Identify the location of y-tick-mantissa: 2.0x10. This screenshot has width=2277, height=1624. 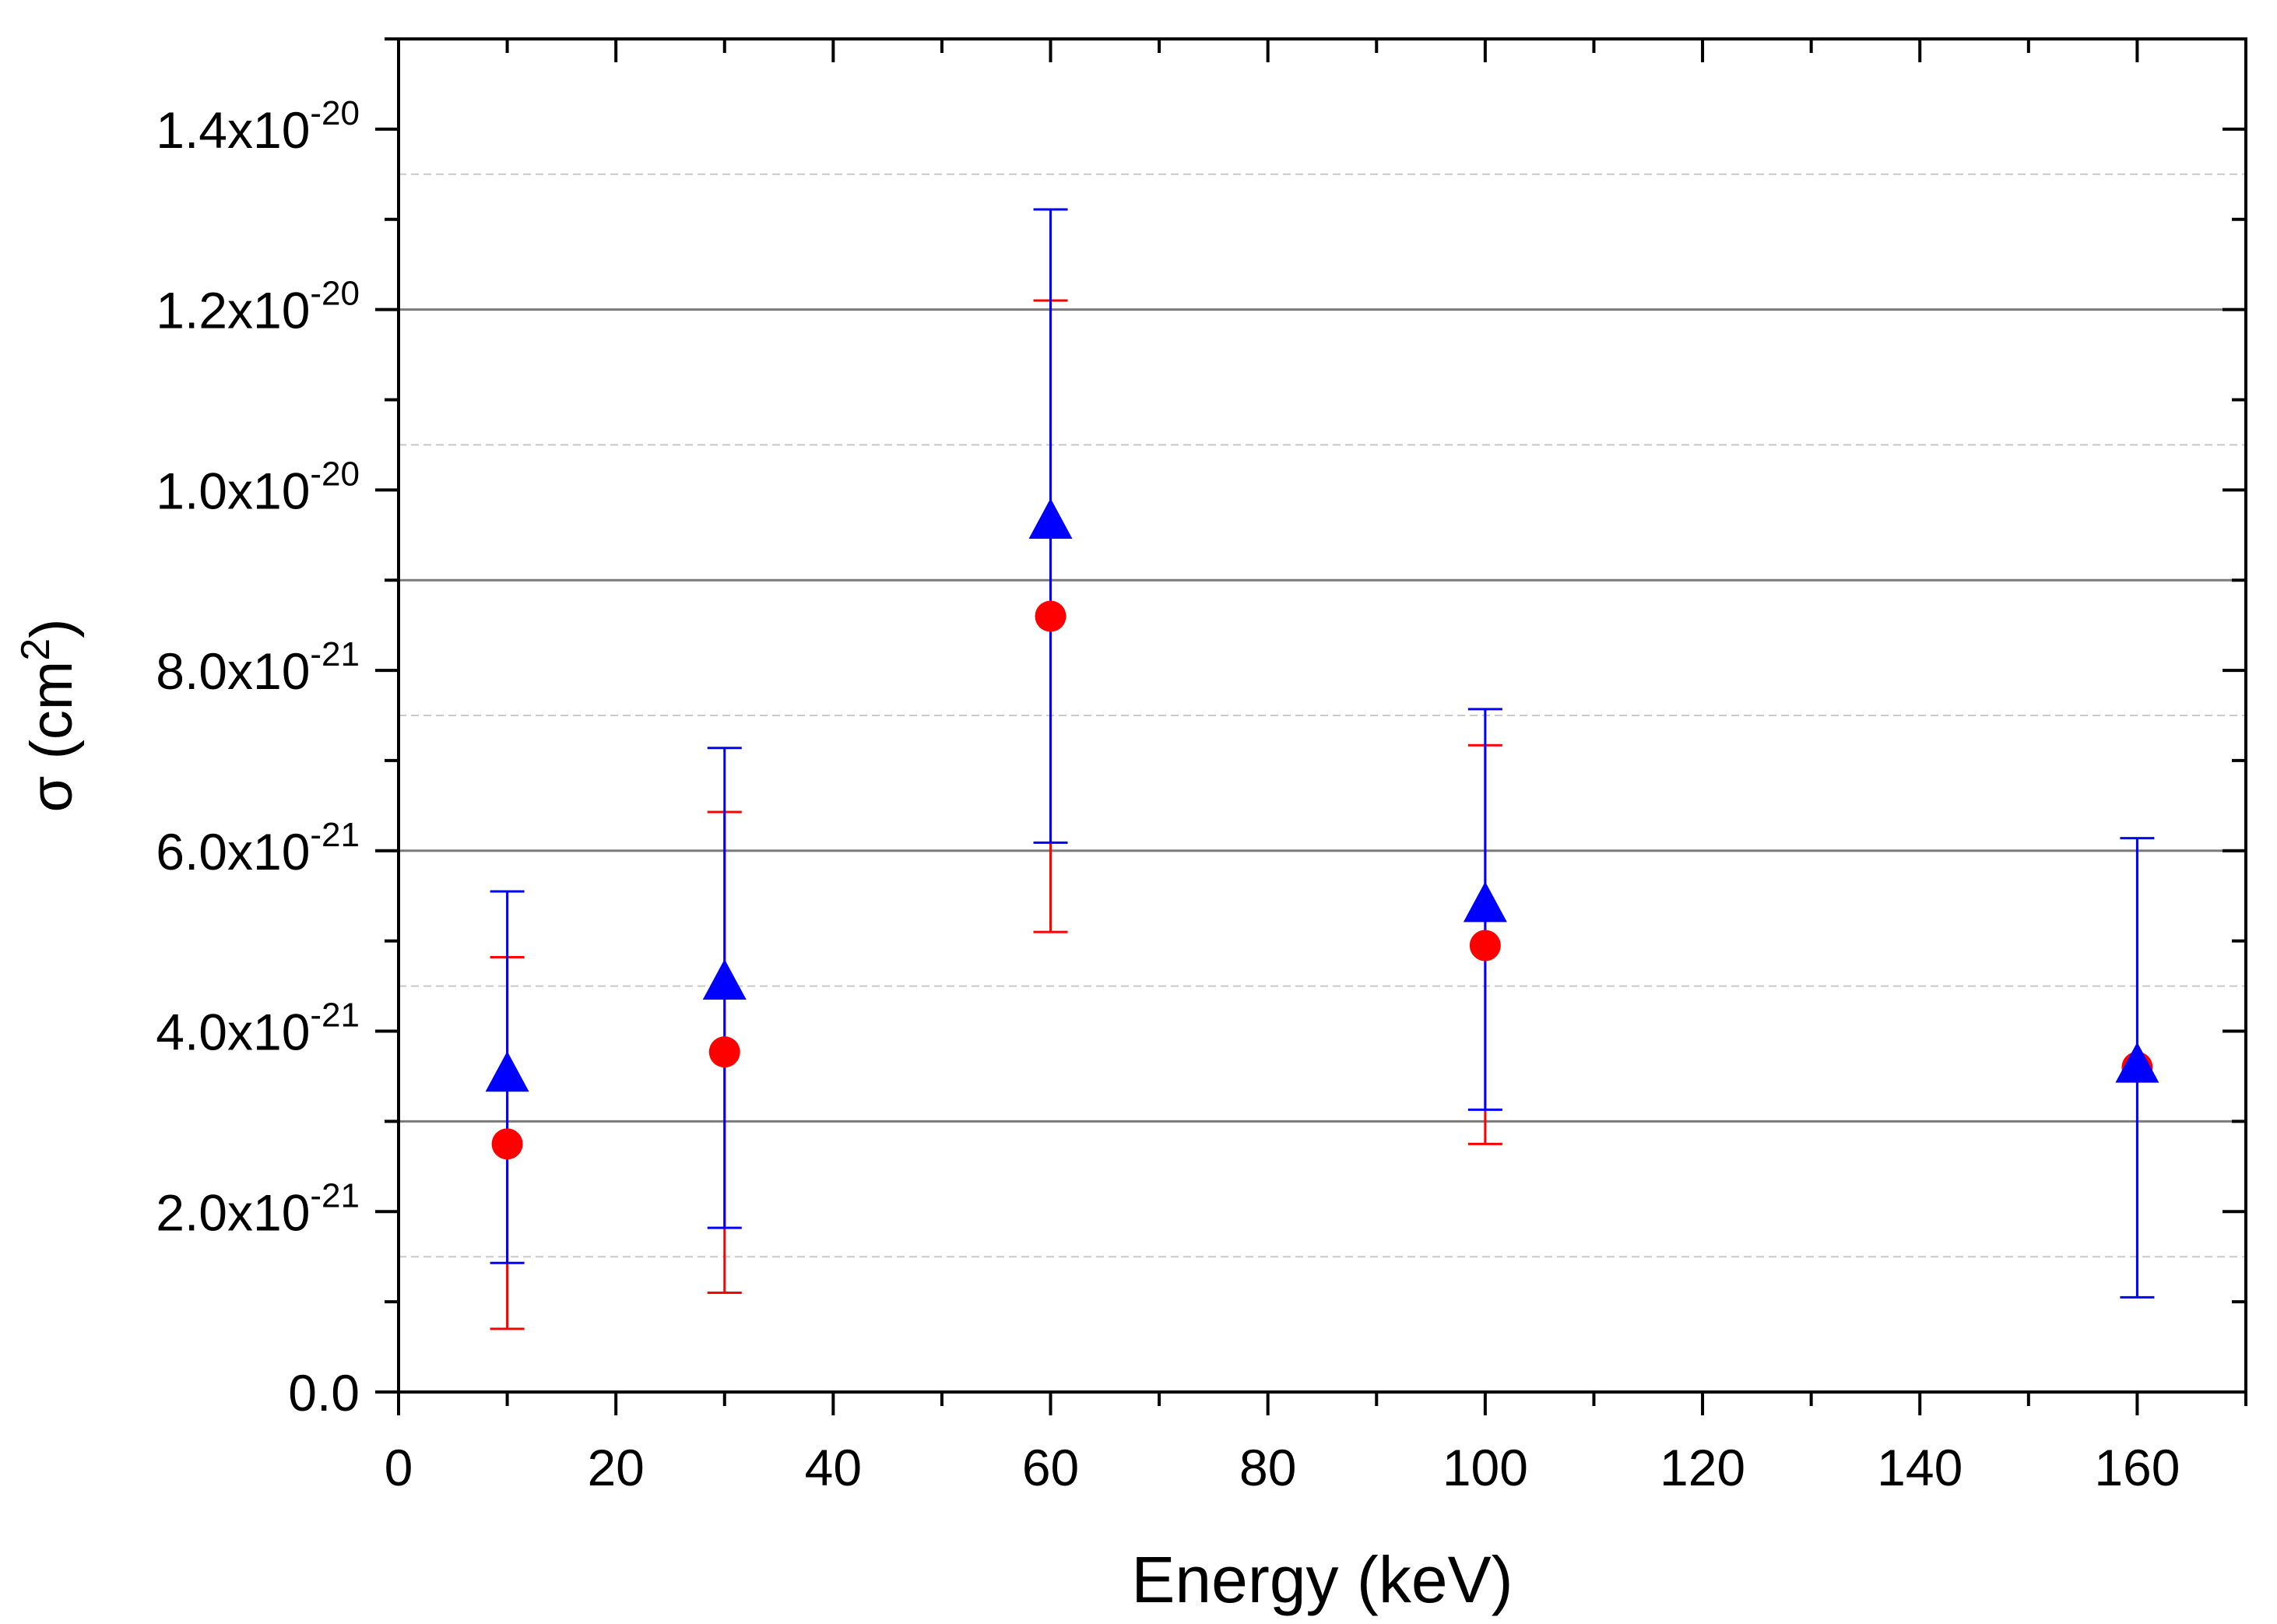
(233, 1212).